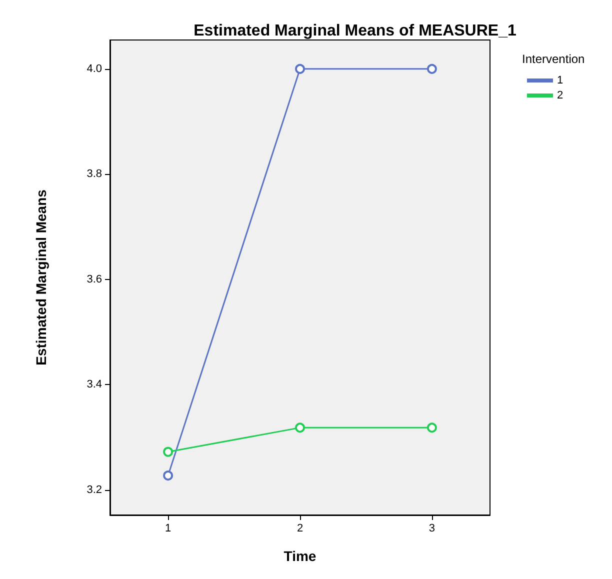 The width and height of the screenshot is (612, 579). Describe the element at coordinates (94, 174) in the screenshot. I see `y-tick-label: 3.8` at that location.